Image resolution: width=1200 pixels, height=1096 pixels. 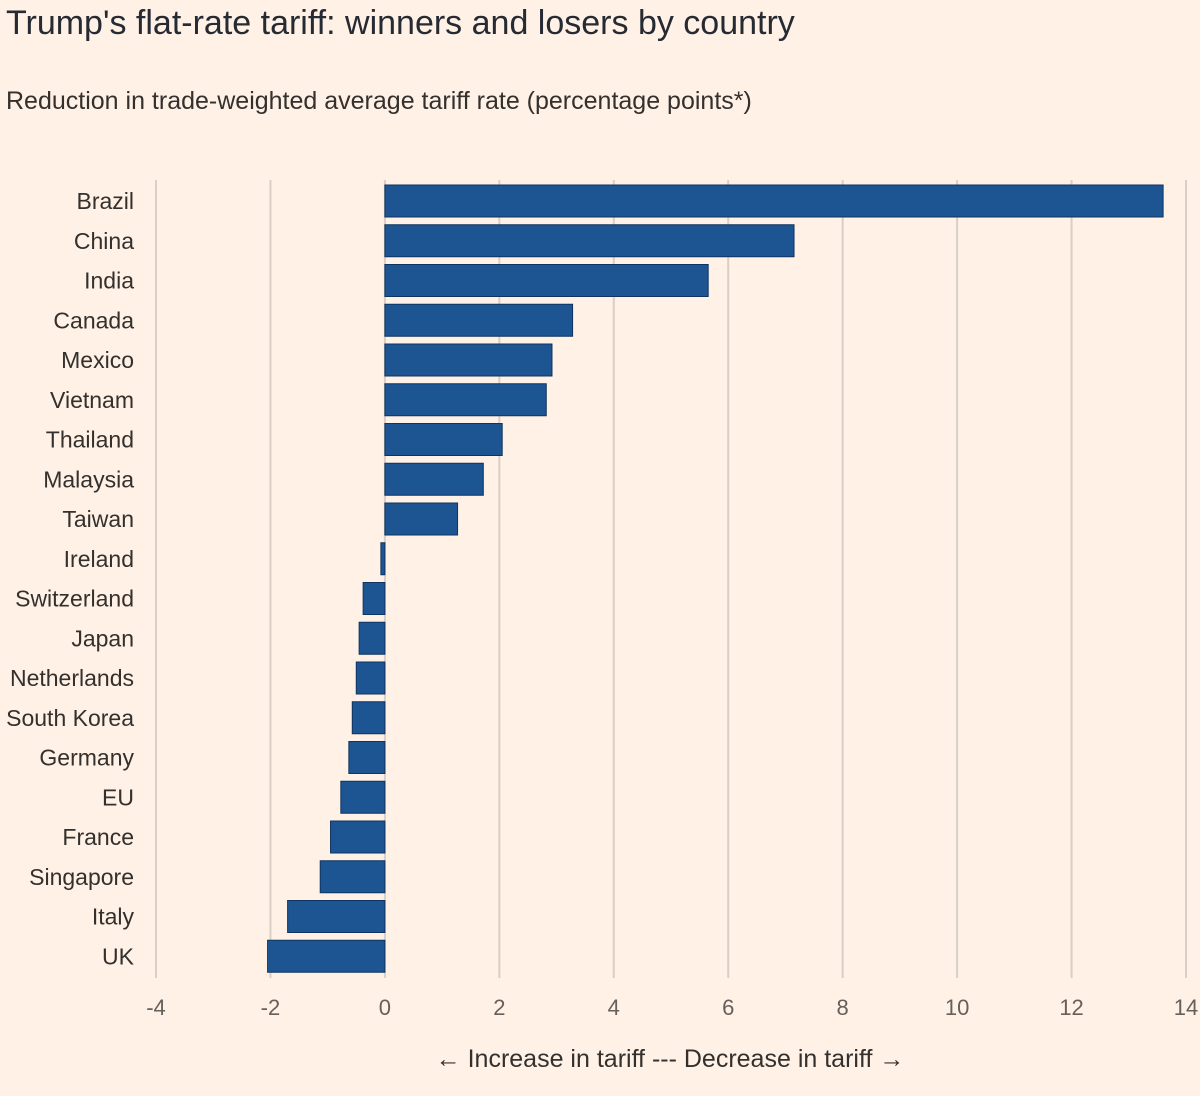 What do you see at coordinates (374, 598) in the screenshot?
I see `bar-switzerland` at bounding box center [374, 598].